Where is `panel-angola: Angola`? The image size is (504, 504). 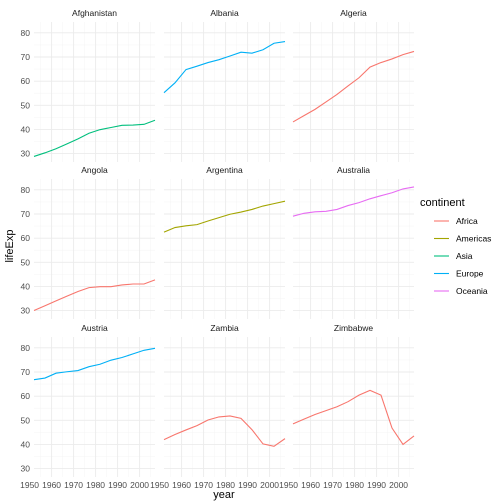
panel-angola: Angola is located at coordinates (94, 242).